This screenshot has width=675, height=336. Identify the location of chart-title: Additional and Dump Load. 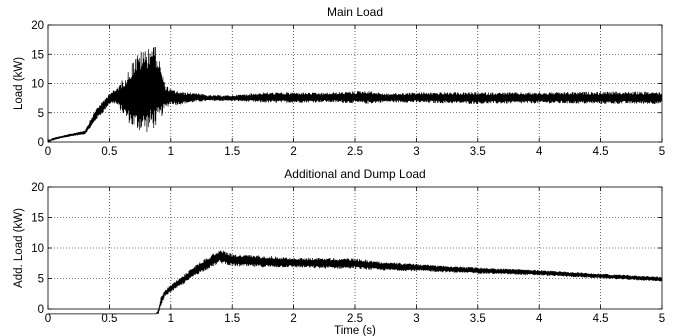
(354, 174).